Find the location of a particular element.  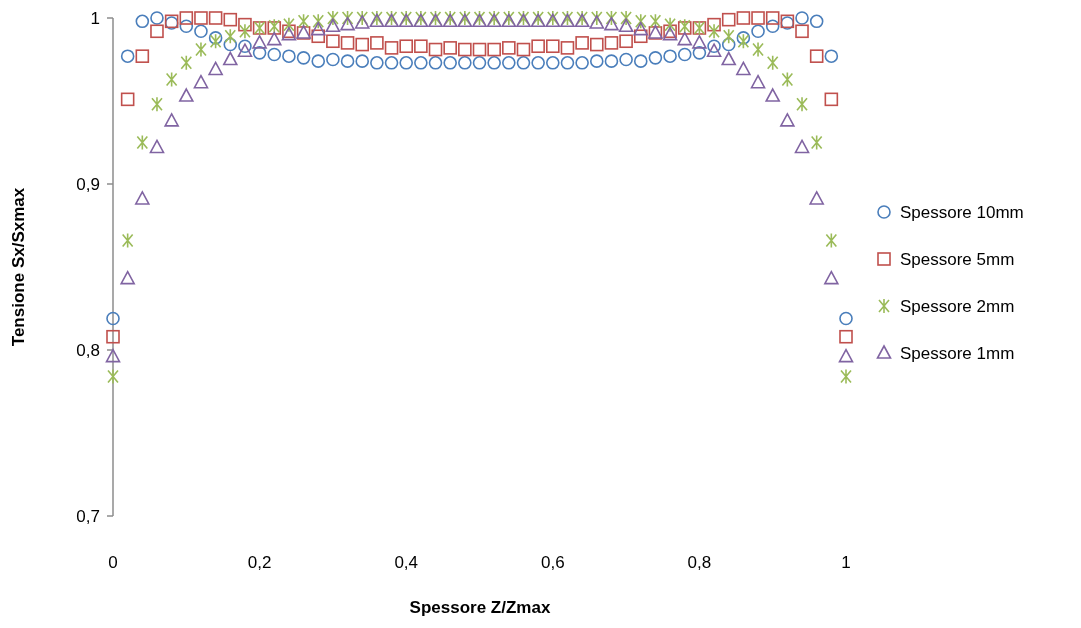

y-tick-label: 1 is located at coordinates (95, 18).